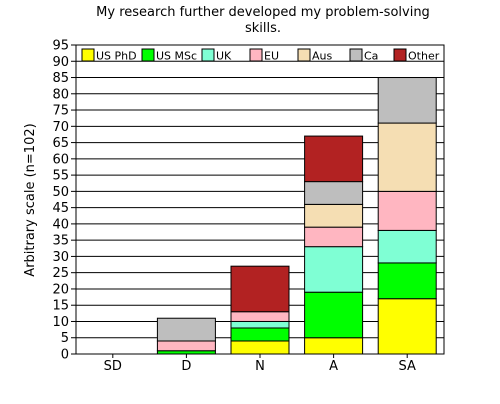 The image size is (500, 404). Describe the element at coordinates (400, 55) in the screenshot. I see `legend-swatch-Other` at that location.